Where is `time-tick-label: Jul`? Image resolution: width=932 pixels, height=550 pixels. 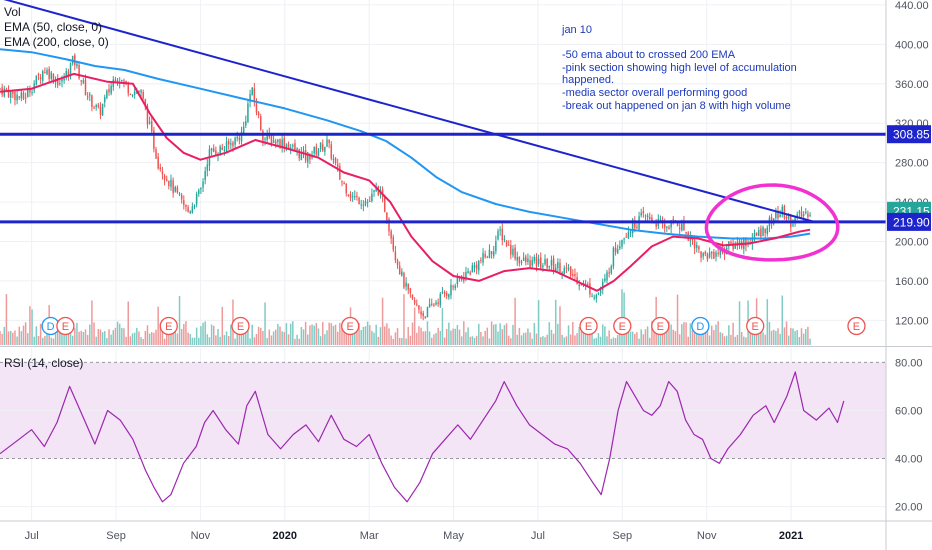
time-tick-label: Jul is located at coordinates (538, 536).